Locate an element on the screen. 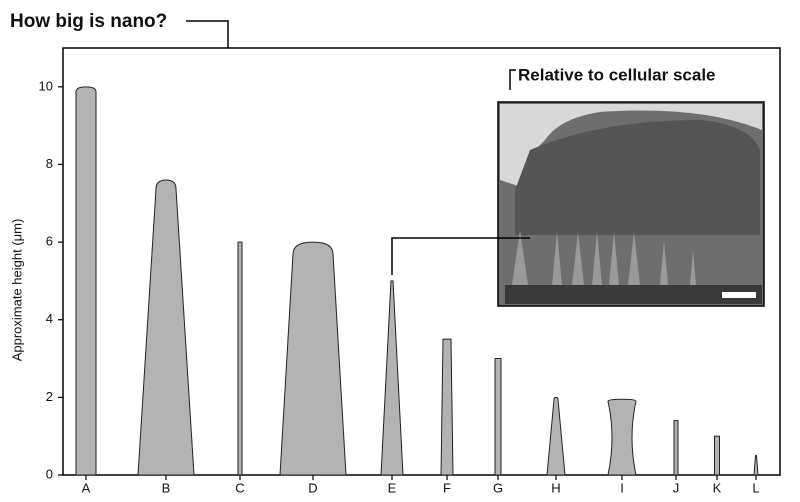  inset-image is located at coordinates (631, 204).